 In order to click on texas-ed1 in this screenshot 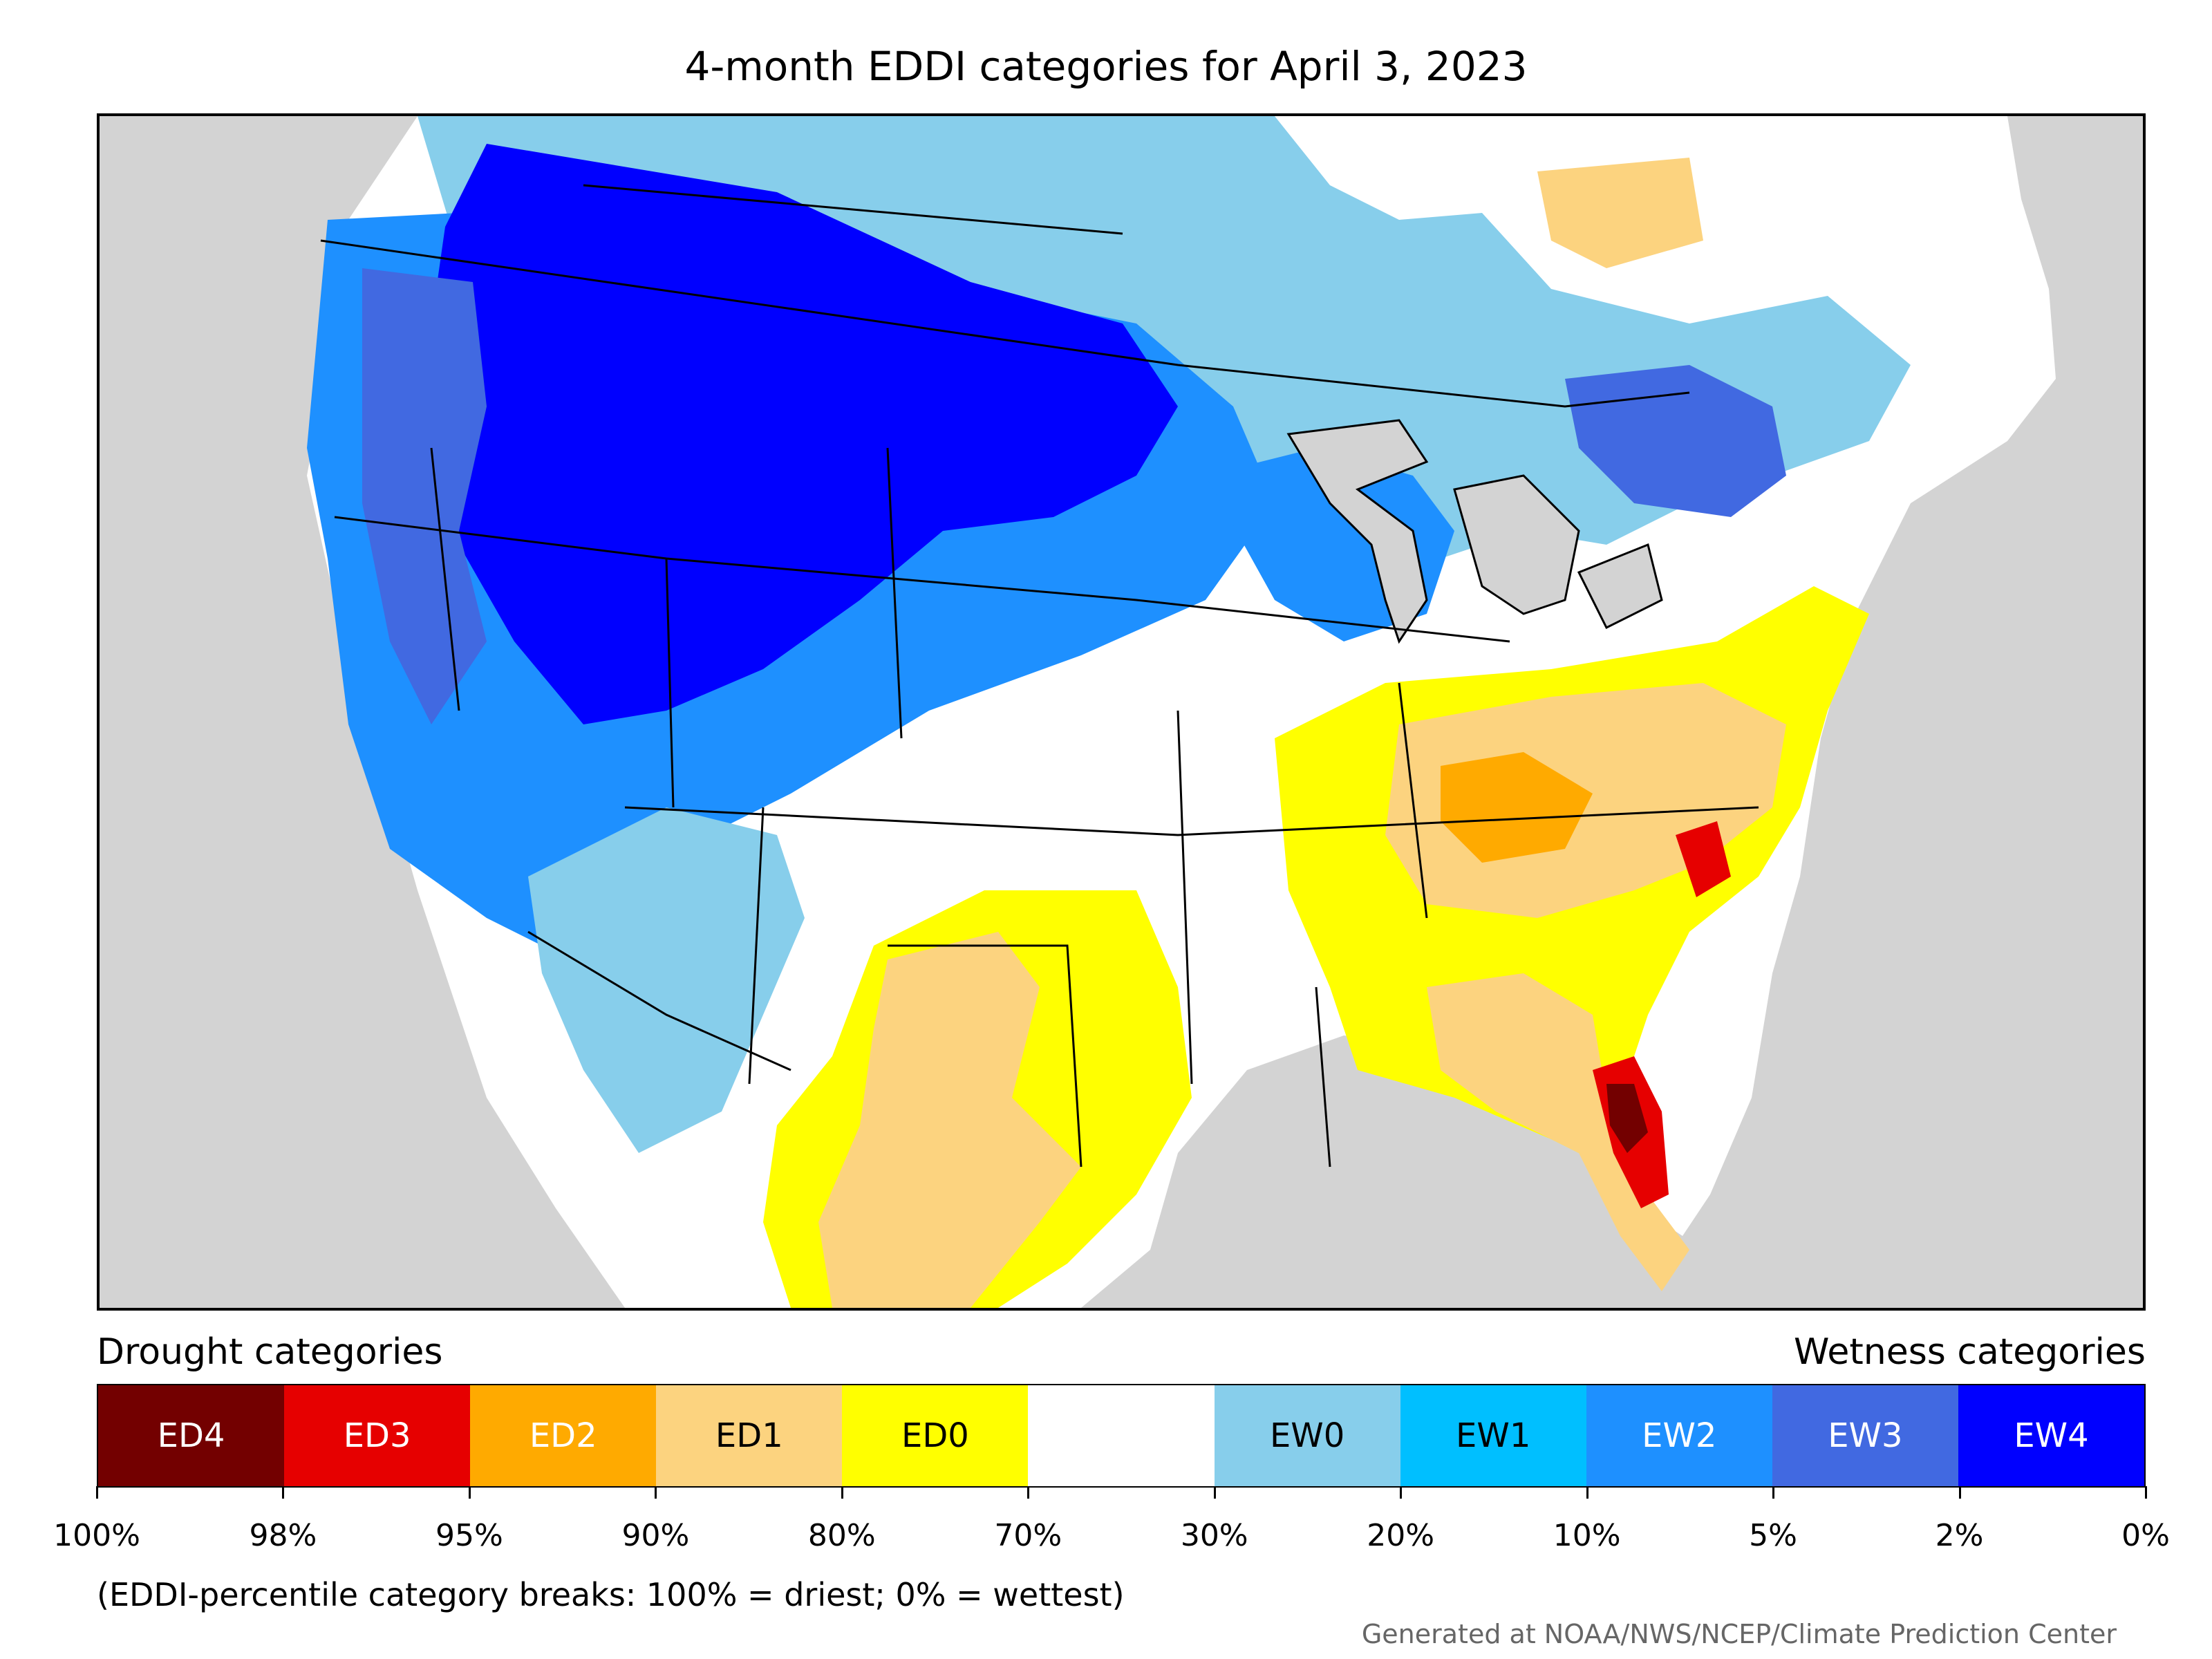, I will do `click(950, 1120)`.